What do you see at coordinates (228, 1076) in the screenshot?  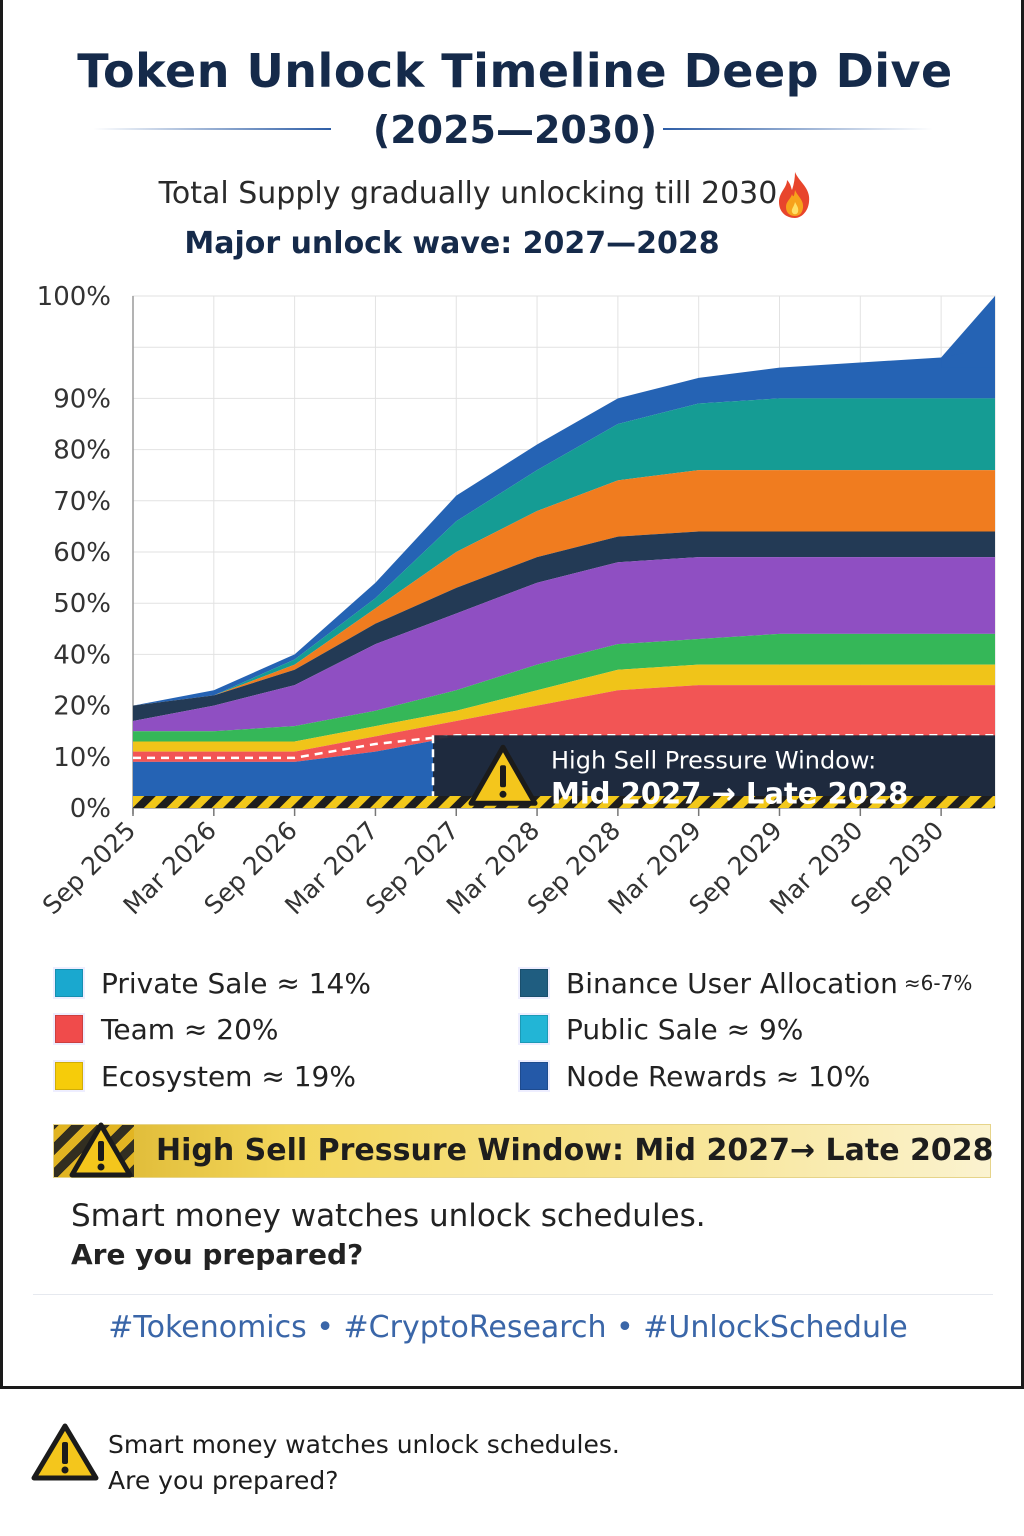 I see `legend-label: Ecosystem ≈ 19%` at bounding box center [228, 1076].